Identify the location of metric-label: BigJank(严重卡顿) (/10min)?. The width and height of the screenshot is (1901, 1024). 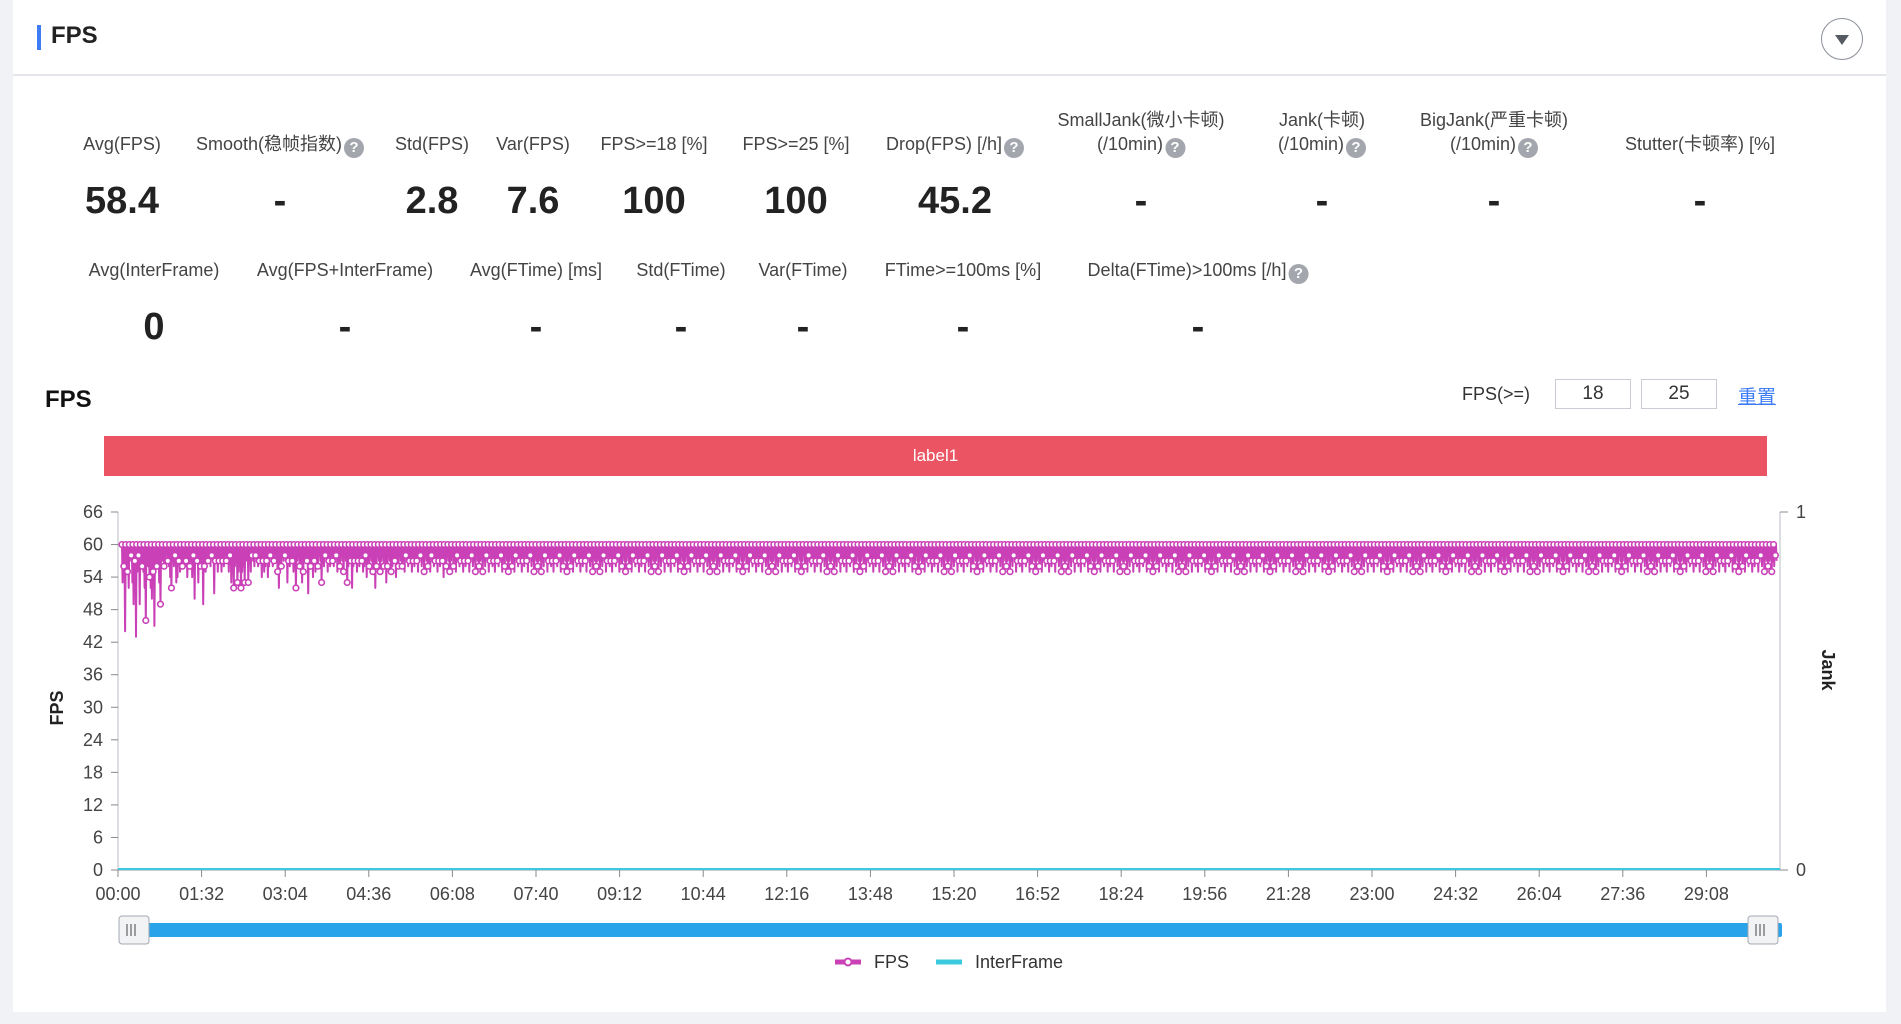
(1494, 133).